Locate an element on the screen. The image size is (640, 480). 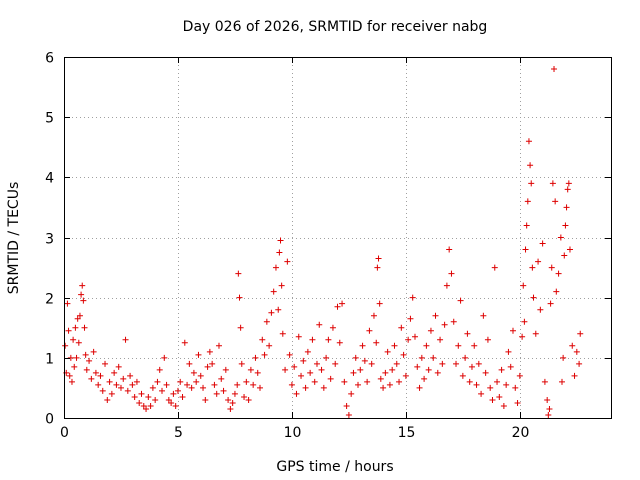
y-tick-label: 3 is located at coordinates (49, 240).